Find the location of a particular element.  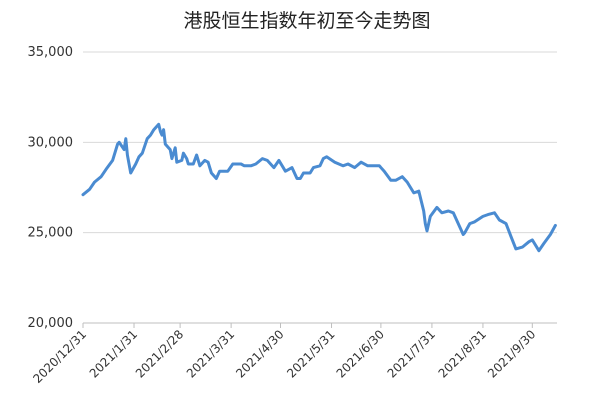

x-tick-label: 2021/9/30 is located at coordinates (511, 353).